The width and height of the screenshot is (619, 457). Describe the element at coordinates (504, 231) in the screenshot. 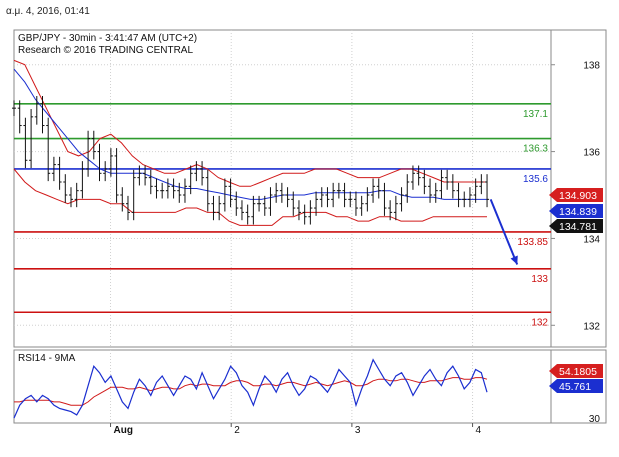

I see `forecast-arrow-shaft` at that location.